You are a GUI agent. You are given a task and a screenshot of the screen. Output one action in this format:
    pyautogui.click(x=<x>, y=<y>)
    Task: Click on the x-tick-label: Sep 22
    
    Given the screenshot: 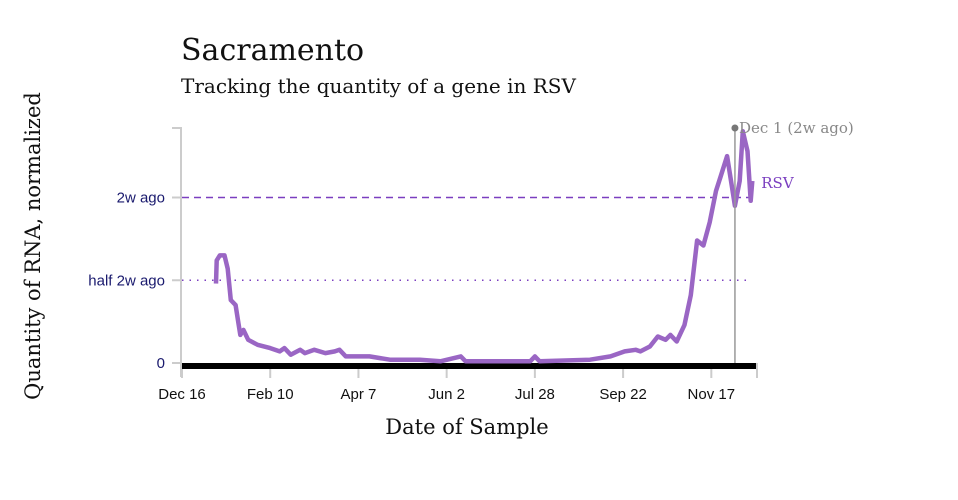 What is the action you would take?
    pyautogui.click(x=623, y=394)
    